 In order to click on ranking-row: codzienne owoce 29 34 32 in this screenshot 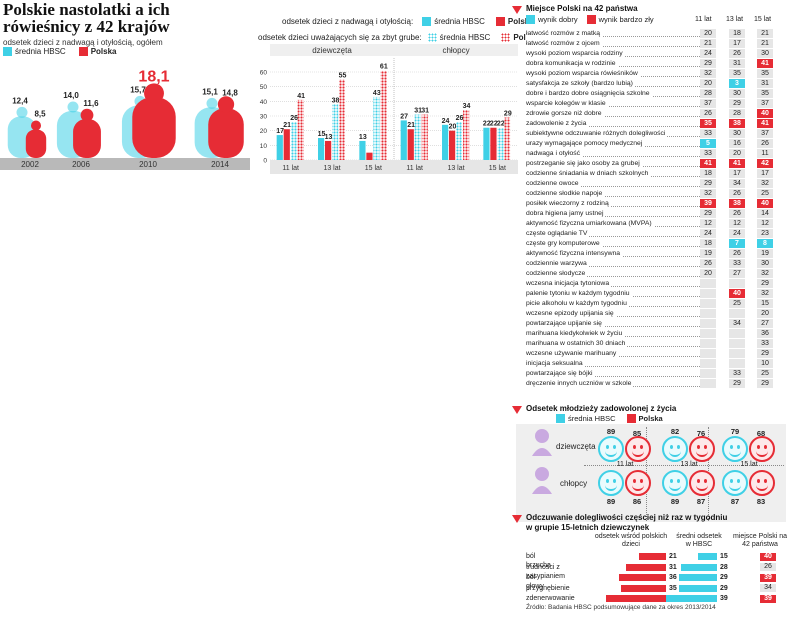, I will do `click(655, 184)`.